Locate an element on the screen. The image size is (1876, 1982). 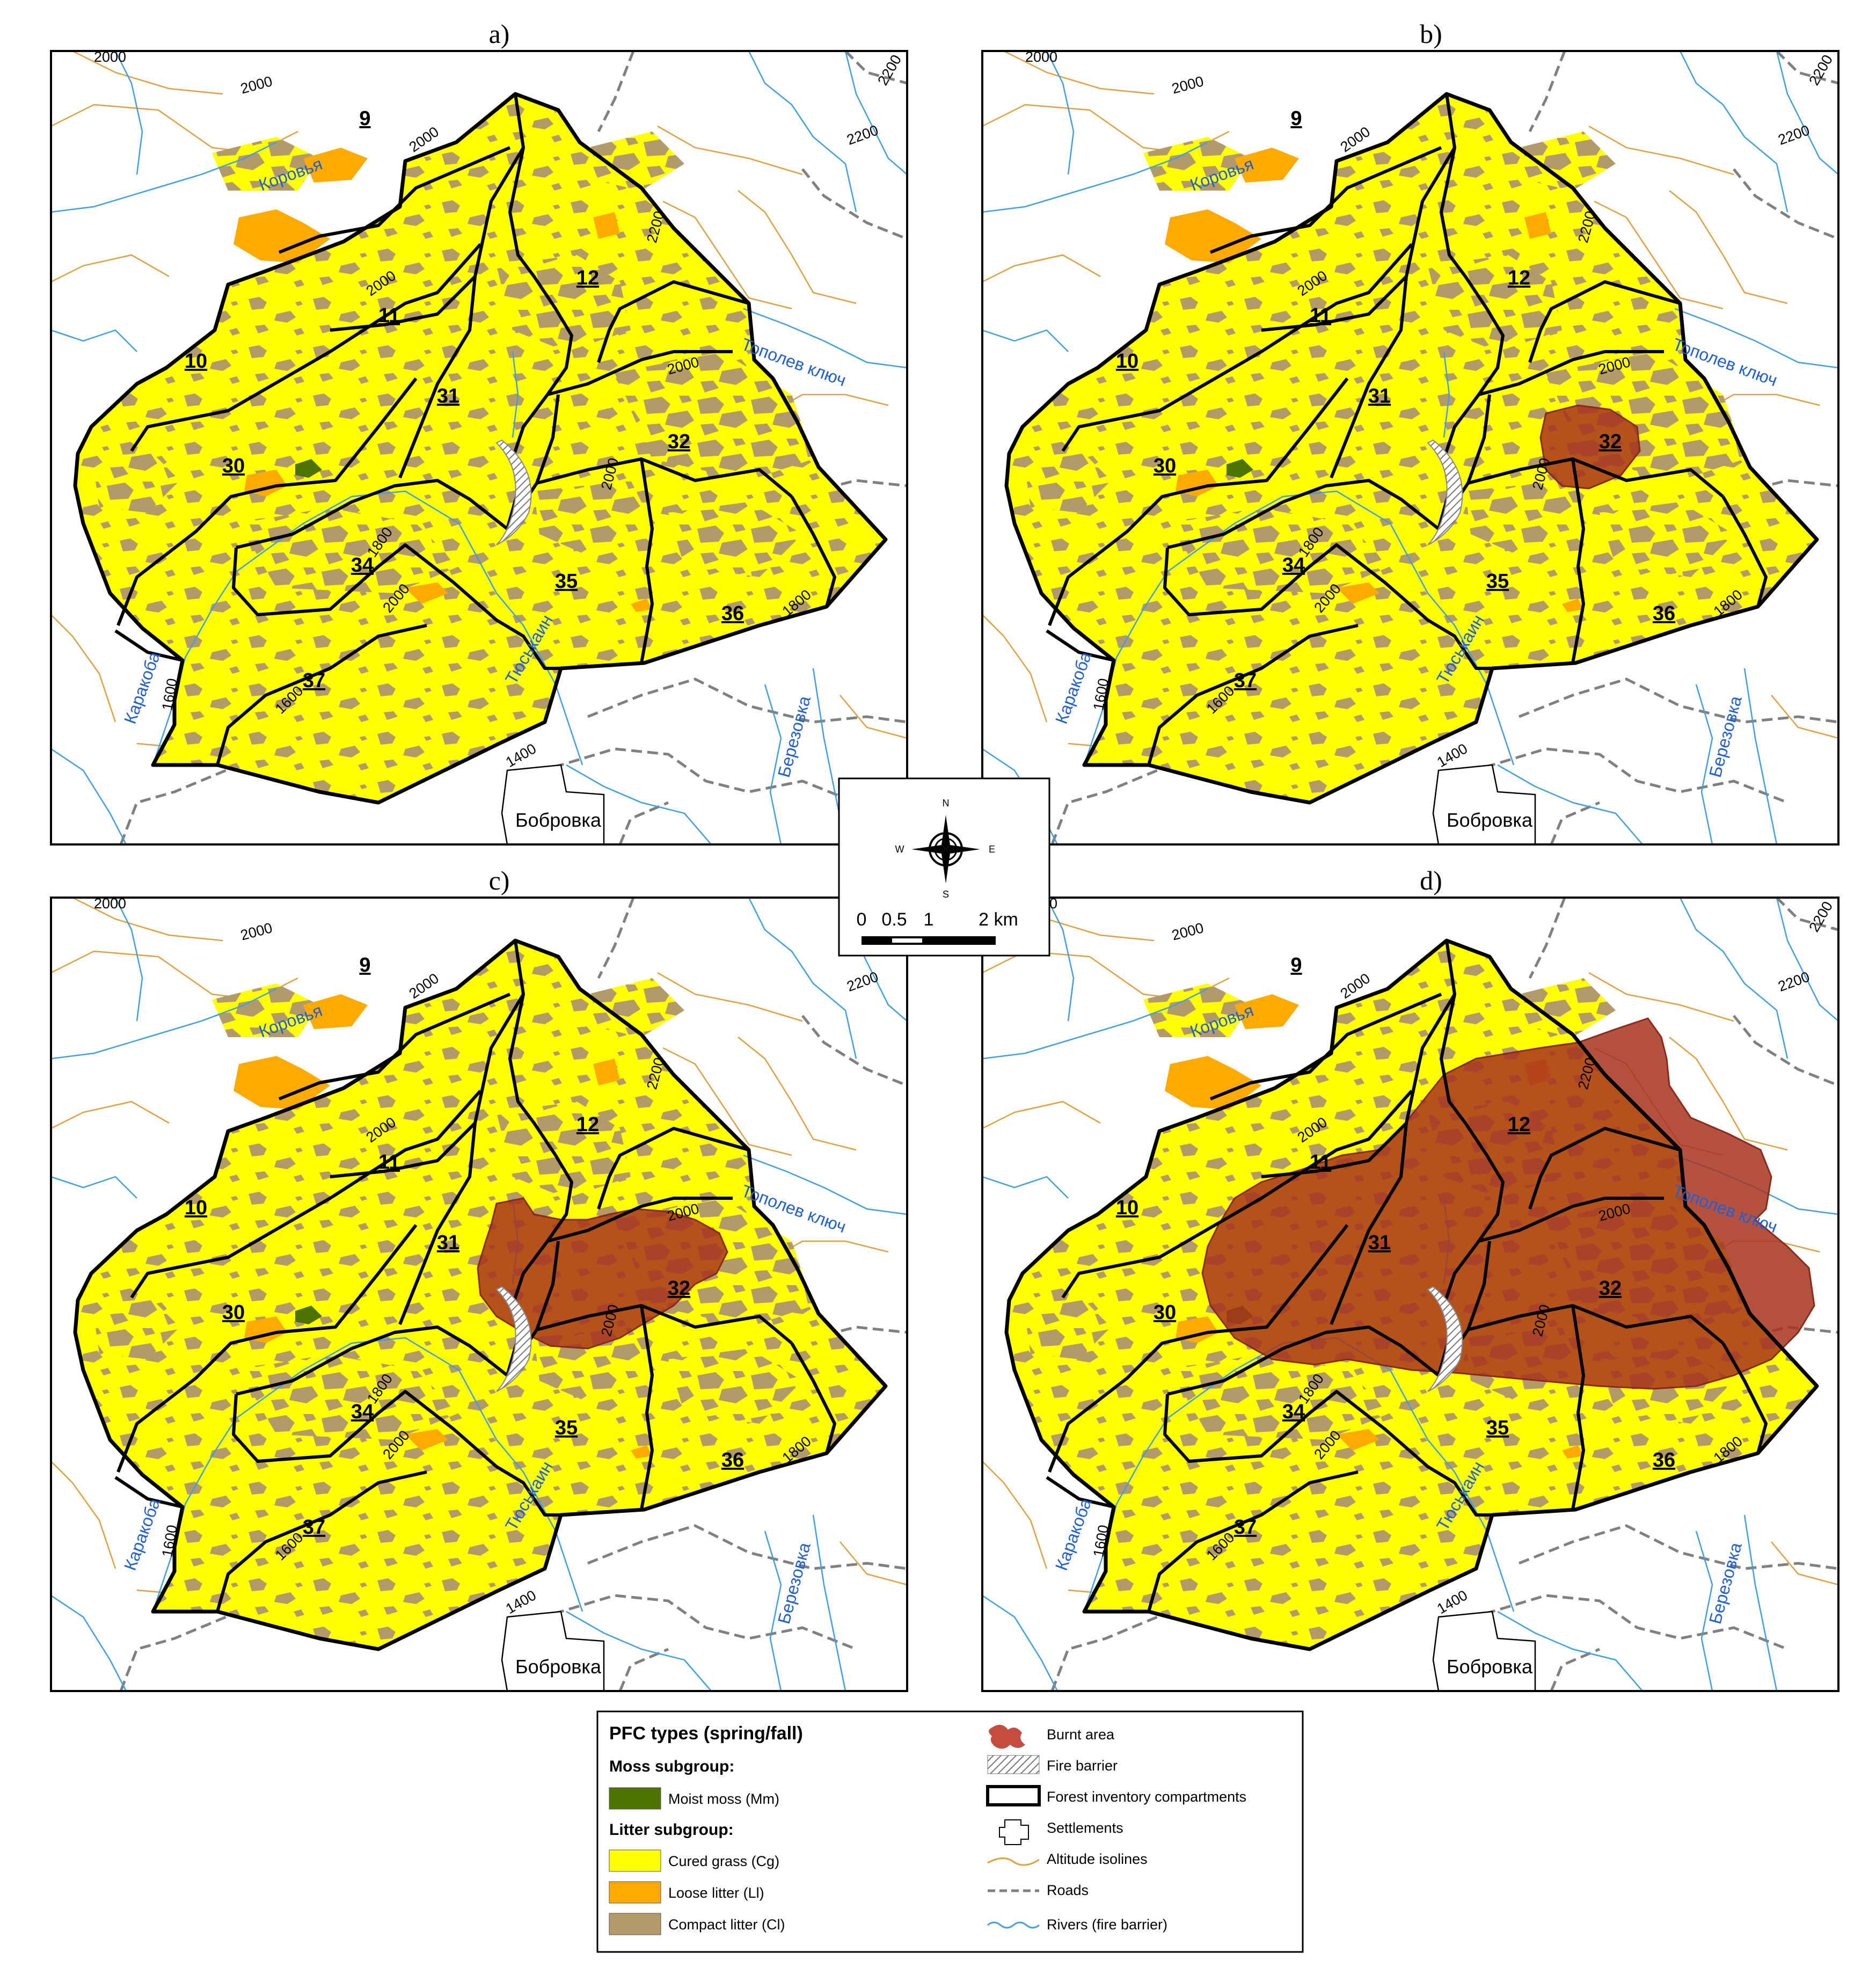
compartment-label: 34 is located at coordinates (362, 1412).